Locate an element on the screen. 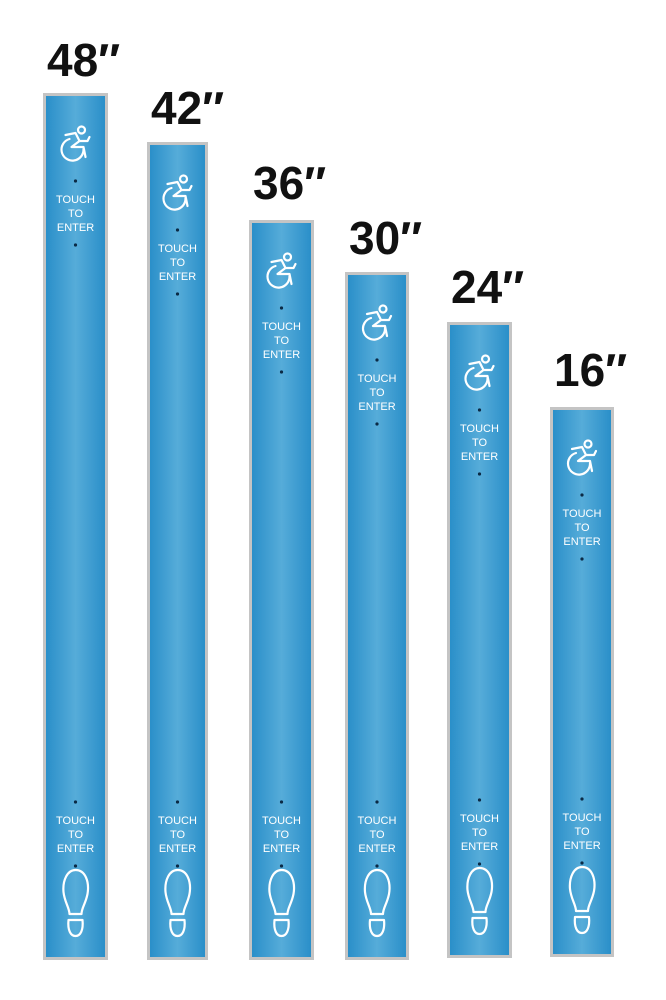 The image size is (666, 1000). bollard: 48″ TOUCH TO ENTER TOUCH TO ENTER is located at coordinates (81, 497).